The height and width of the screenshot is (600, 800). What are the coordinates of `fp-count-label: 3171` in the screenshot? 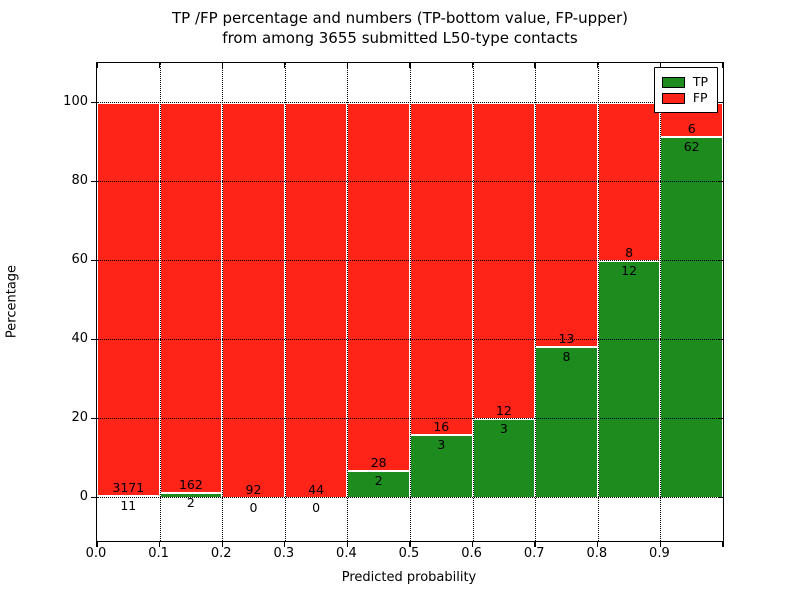 It's located at (128, 488).